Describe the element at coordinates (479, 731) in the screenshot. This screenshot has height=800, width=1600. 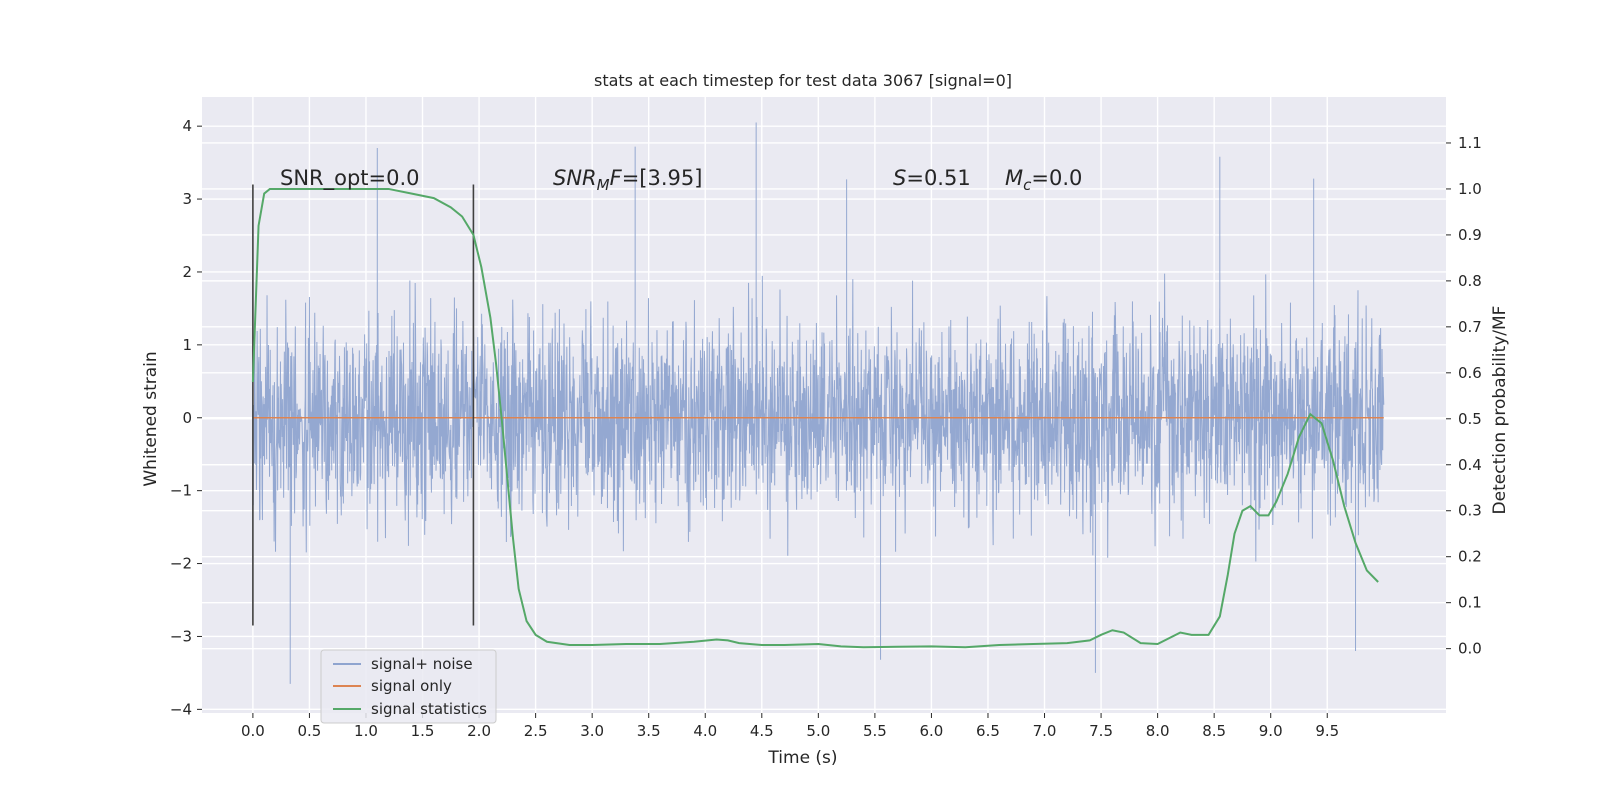
I see `x-tick-label: 2.0` at that location.